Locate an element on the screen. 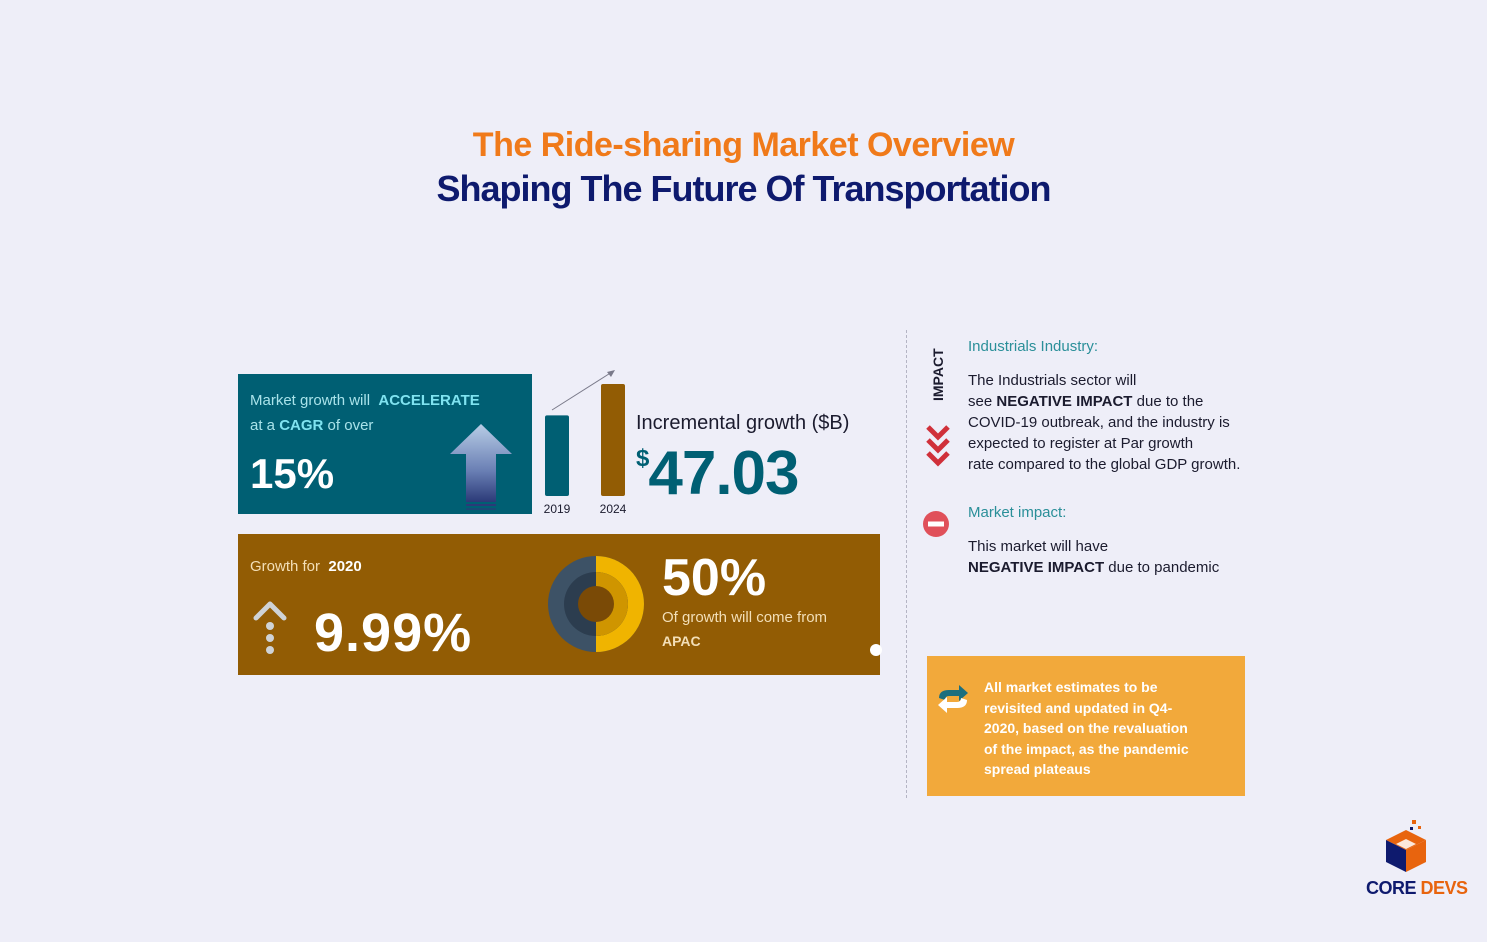 This screenshot has width=1487, height=942. market-impact-line-2: NEGATIVE IMPACT due to pandemic is located at coordinates (1093, 567).